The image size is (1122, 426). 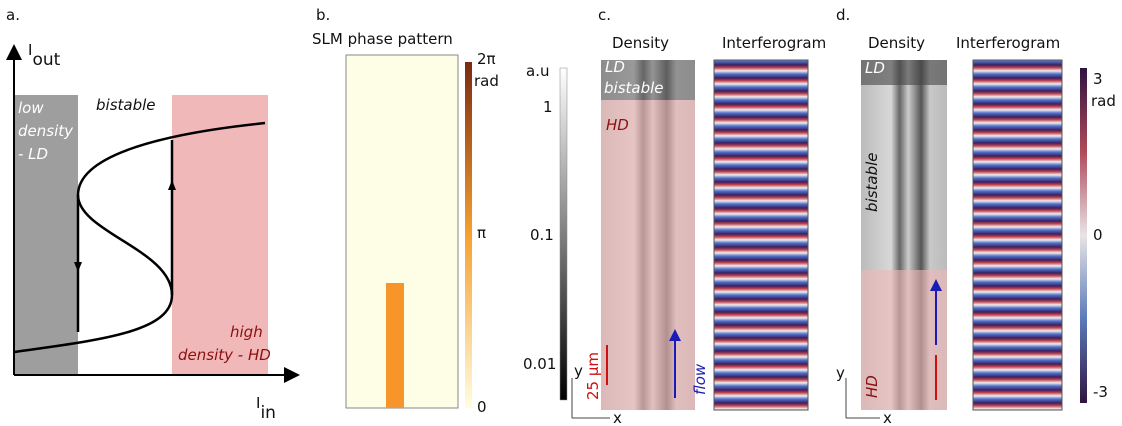 What do you see at coordinates (486, 59) in the screenshot?
I see `colorbar-label: 2π` at bounding box center [486, 59].